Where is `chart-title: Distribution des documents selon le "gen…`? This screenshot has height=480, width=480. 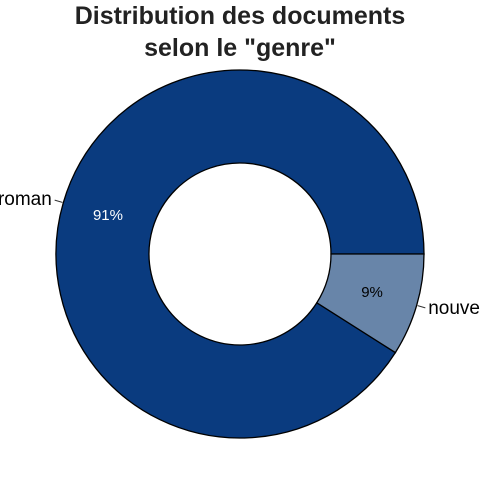
chart-title: Distribution des documents selon le "gen… is located at coordinates (240, 32).